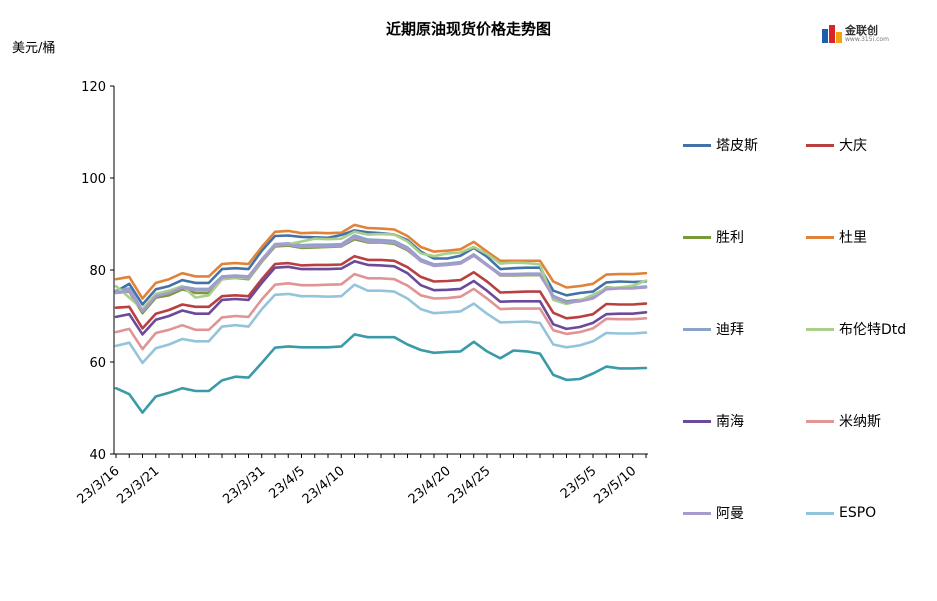  What do you see at coordinates (873, 330) in the screenshot?
I see `legend-label: 布伦特Dtd` at bounding box center [873, 330].